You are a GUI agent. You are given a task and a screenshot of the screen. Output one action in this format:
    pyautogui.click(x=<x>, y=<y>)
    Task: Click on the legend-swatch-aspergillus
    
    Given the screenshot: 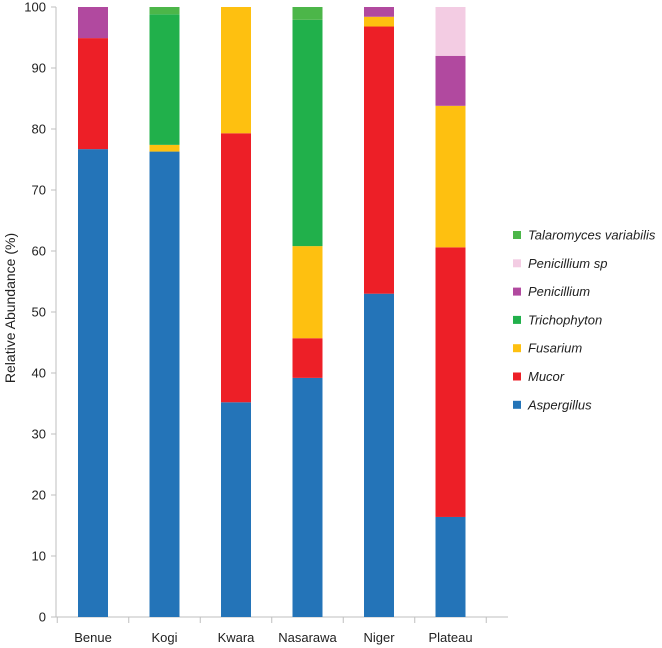 What is the action you would take?
    pyautogui.click(x=517, y=404)
    